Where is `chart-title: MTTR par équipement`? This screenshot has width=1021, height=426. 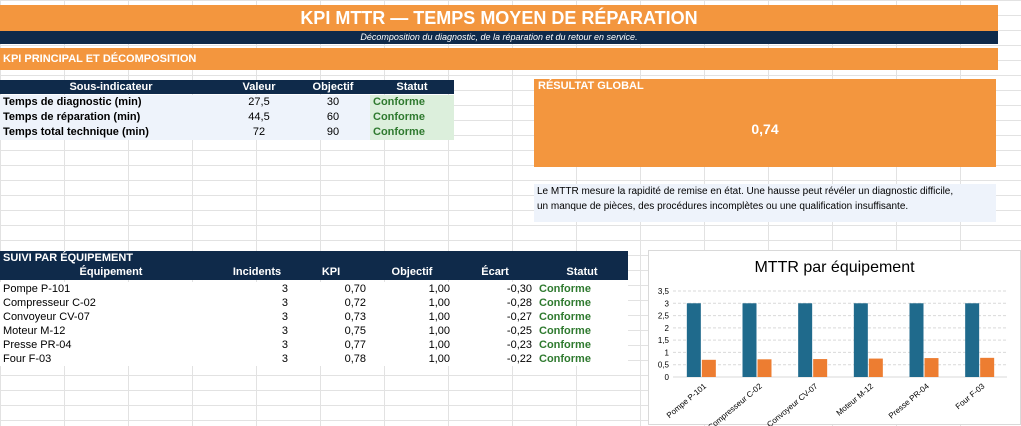
chart-title: MTTR par équipement is located at coordinates (834, 267).